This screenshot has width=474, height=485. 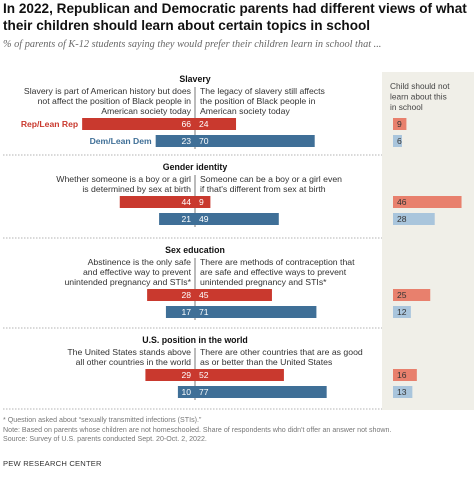 I want to click on dem-value-left: 10, so click(x=186, y=392).